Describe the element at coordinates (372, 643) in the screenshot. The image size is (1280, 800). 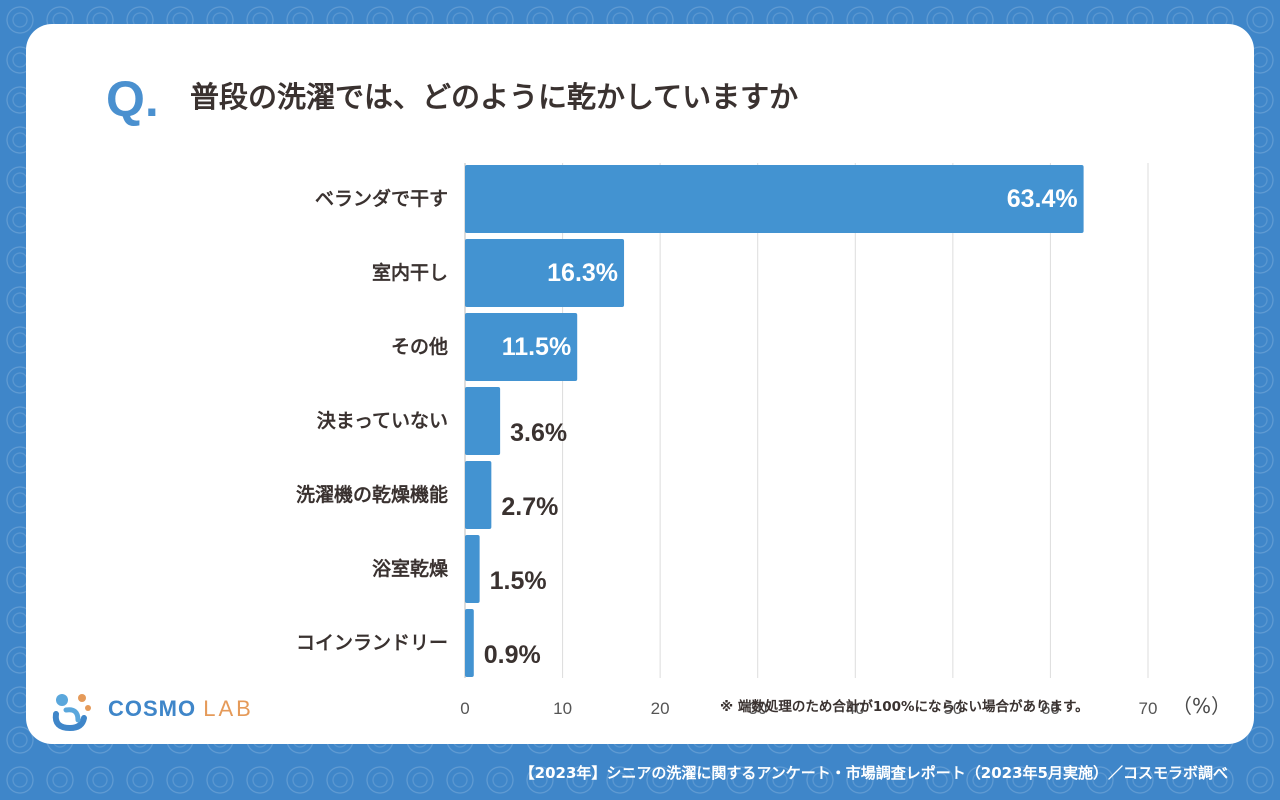
I see `category-label-6: コインランドリー` at that location.